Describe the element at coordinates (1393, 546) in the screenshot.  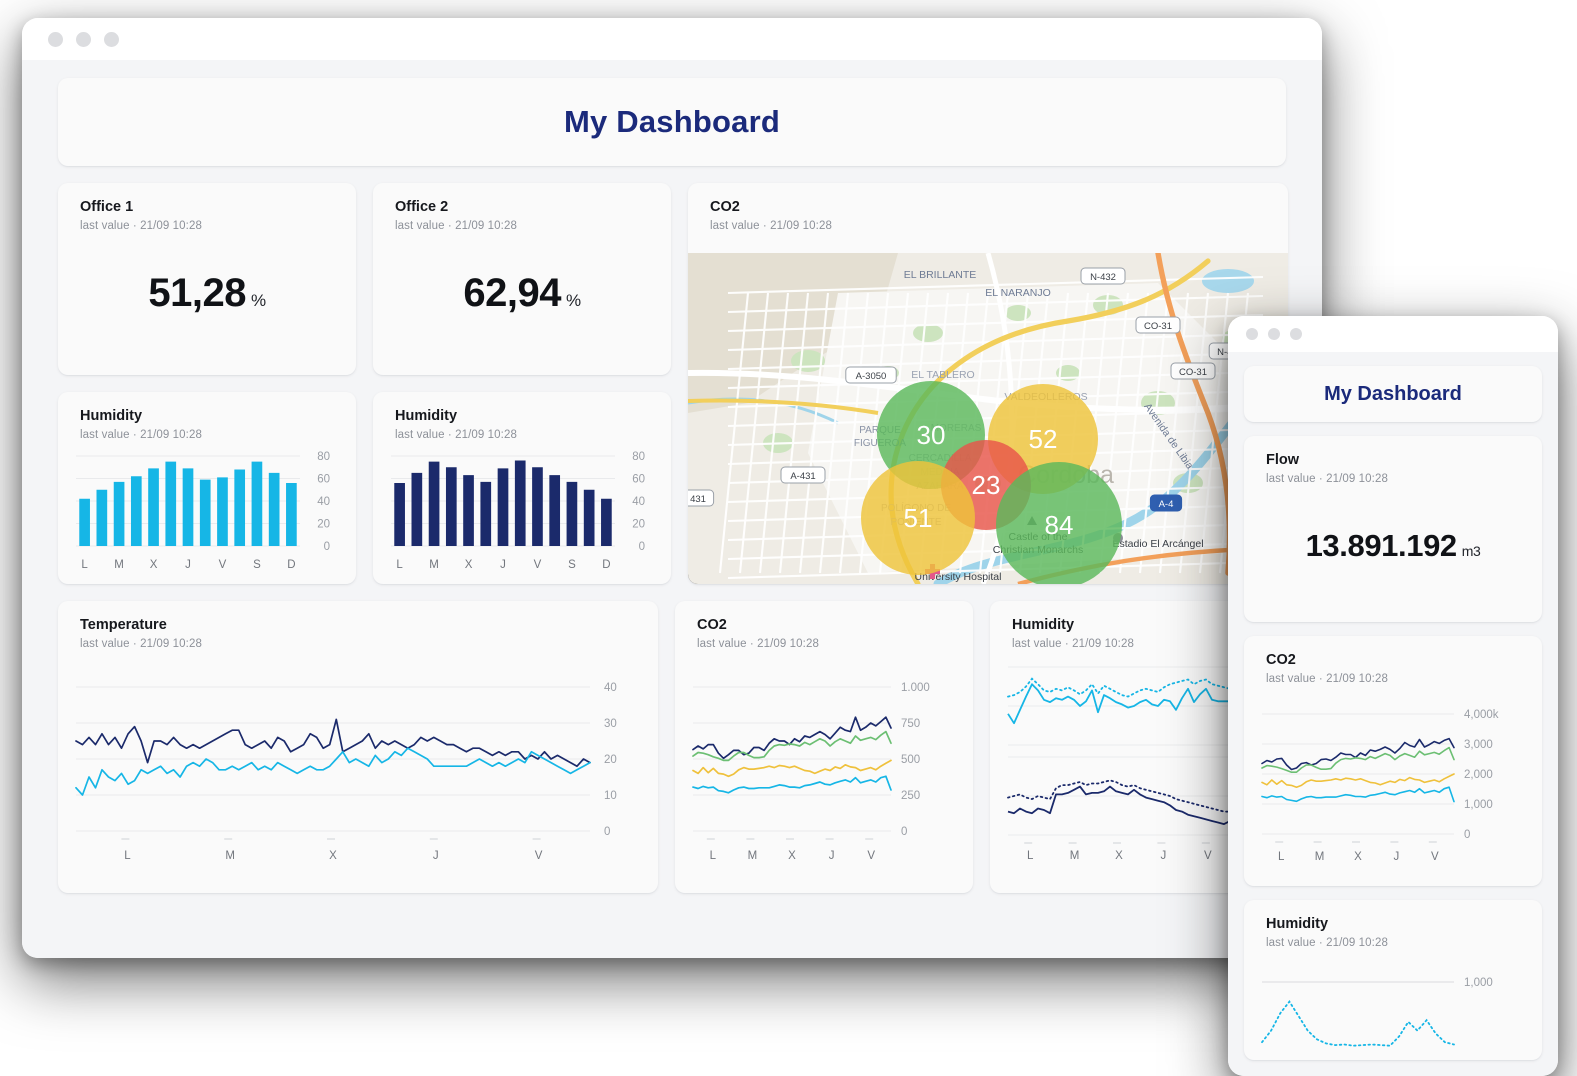
I see `mobile-kpi-value-flow: 13.891.192 m3` at that location.